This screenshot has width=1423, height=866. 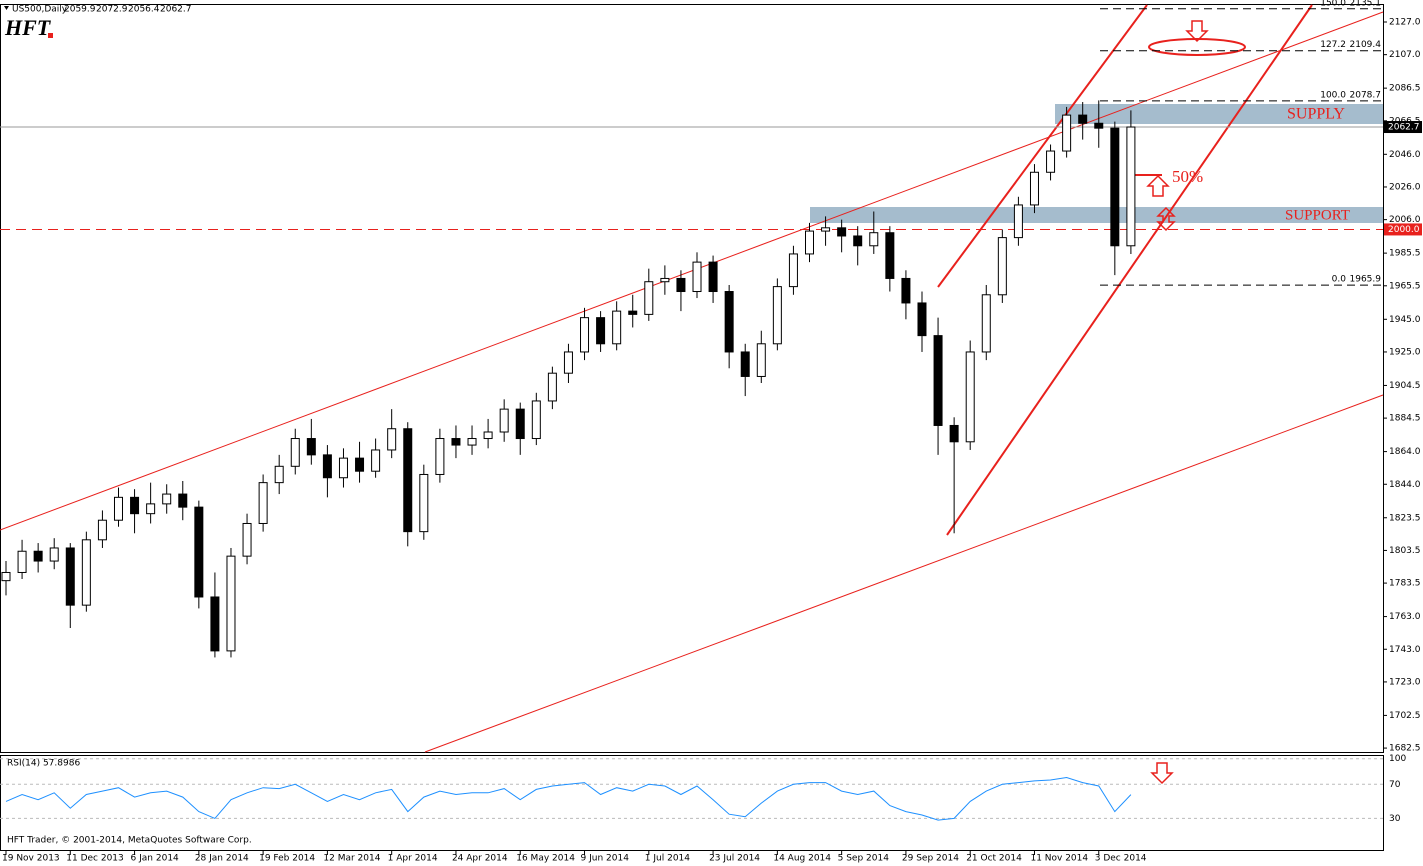 What do you see at coordinates (1405, 22) in the screenshot?
I see `y-tick-label: 2127.0` at bounding box center [1405, 22].